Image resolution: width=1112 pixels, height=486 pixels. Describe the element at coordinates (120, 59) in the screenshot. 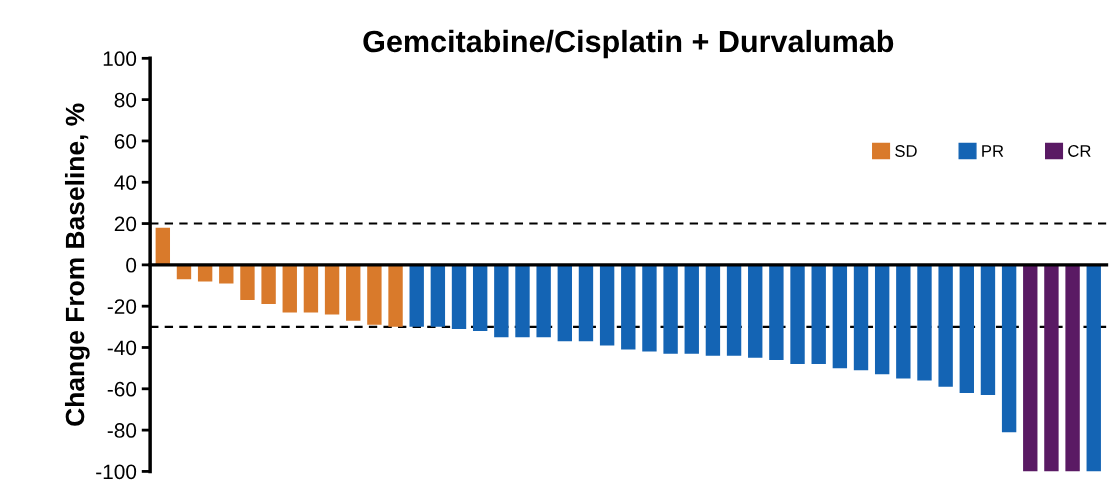

I see `y-tick-label: 100` at that location.